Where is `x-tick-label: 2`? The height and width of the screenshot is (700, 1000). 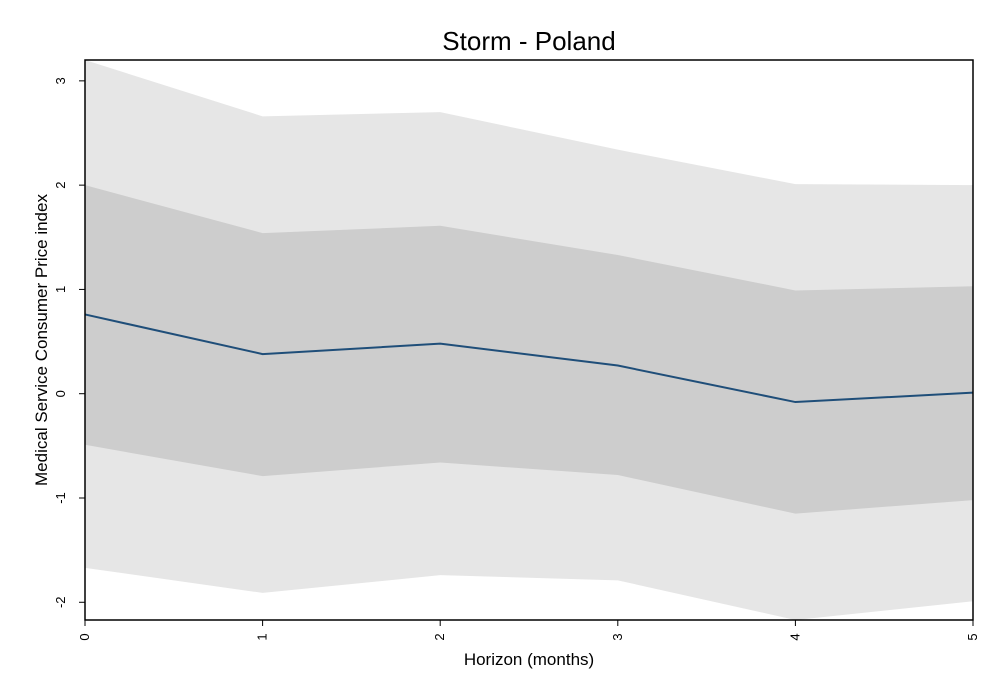 x-tick-label: 2 is located at coordinates (439, 636).